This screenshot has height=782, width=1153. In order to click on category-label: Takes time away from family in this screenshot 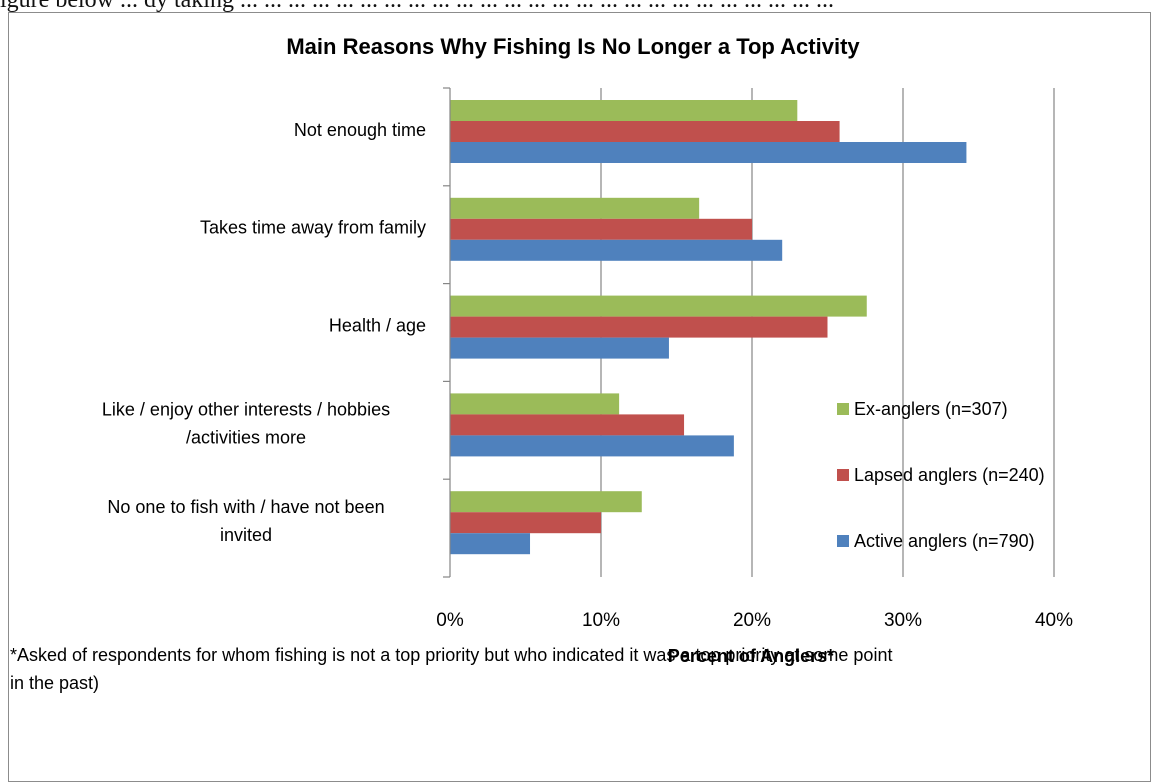, I will do `click(313, 228)`.